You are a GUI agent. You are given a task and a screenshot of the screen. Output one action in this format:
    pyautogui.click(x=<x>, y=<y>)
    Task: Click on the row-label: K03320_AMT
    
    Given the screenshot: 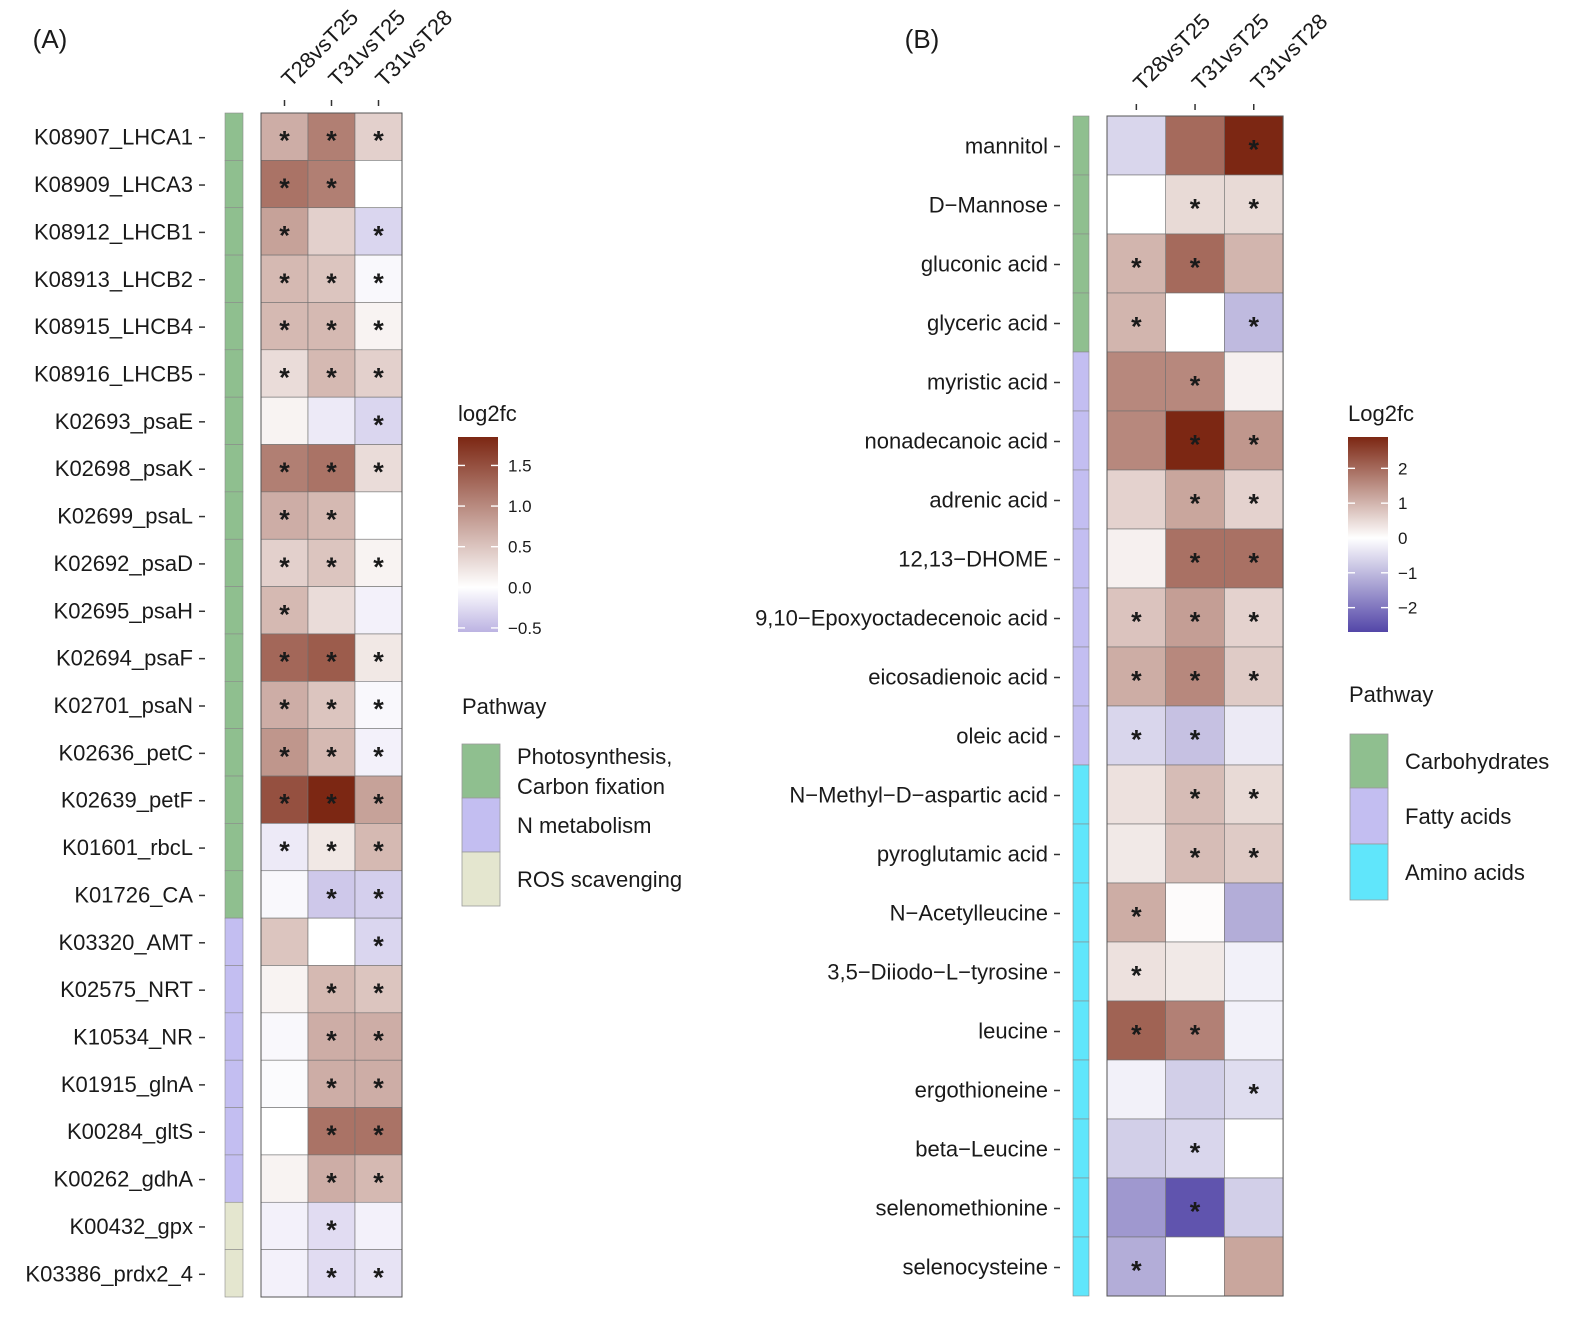 What is the action you would take?
    pyautogui.click(x=125, y=942)
    